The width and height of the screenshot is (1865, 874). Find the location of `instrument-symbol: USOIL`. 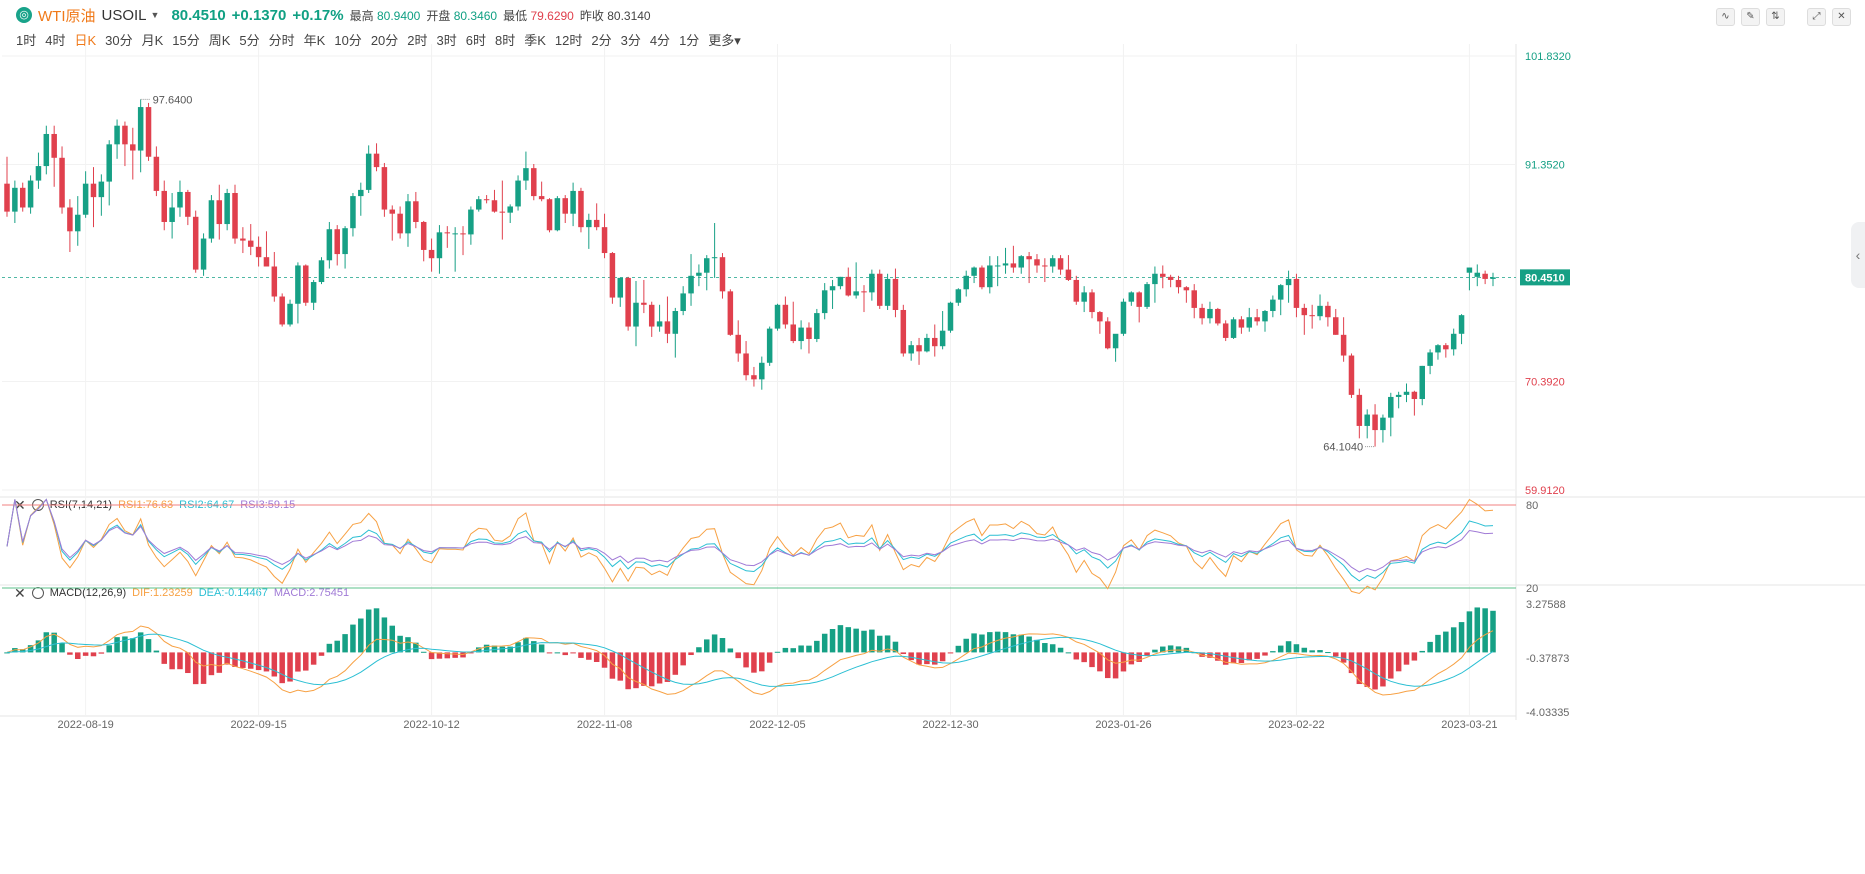

instrument-symbol: USOIL is located at coordinates (124, 15).